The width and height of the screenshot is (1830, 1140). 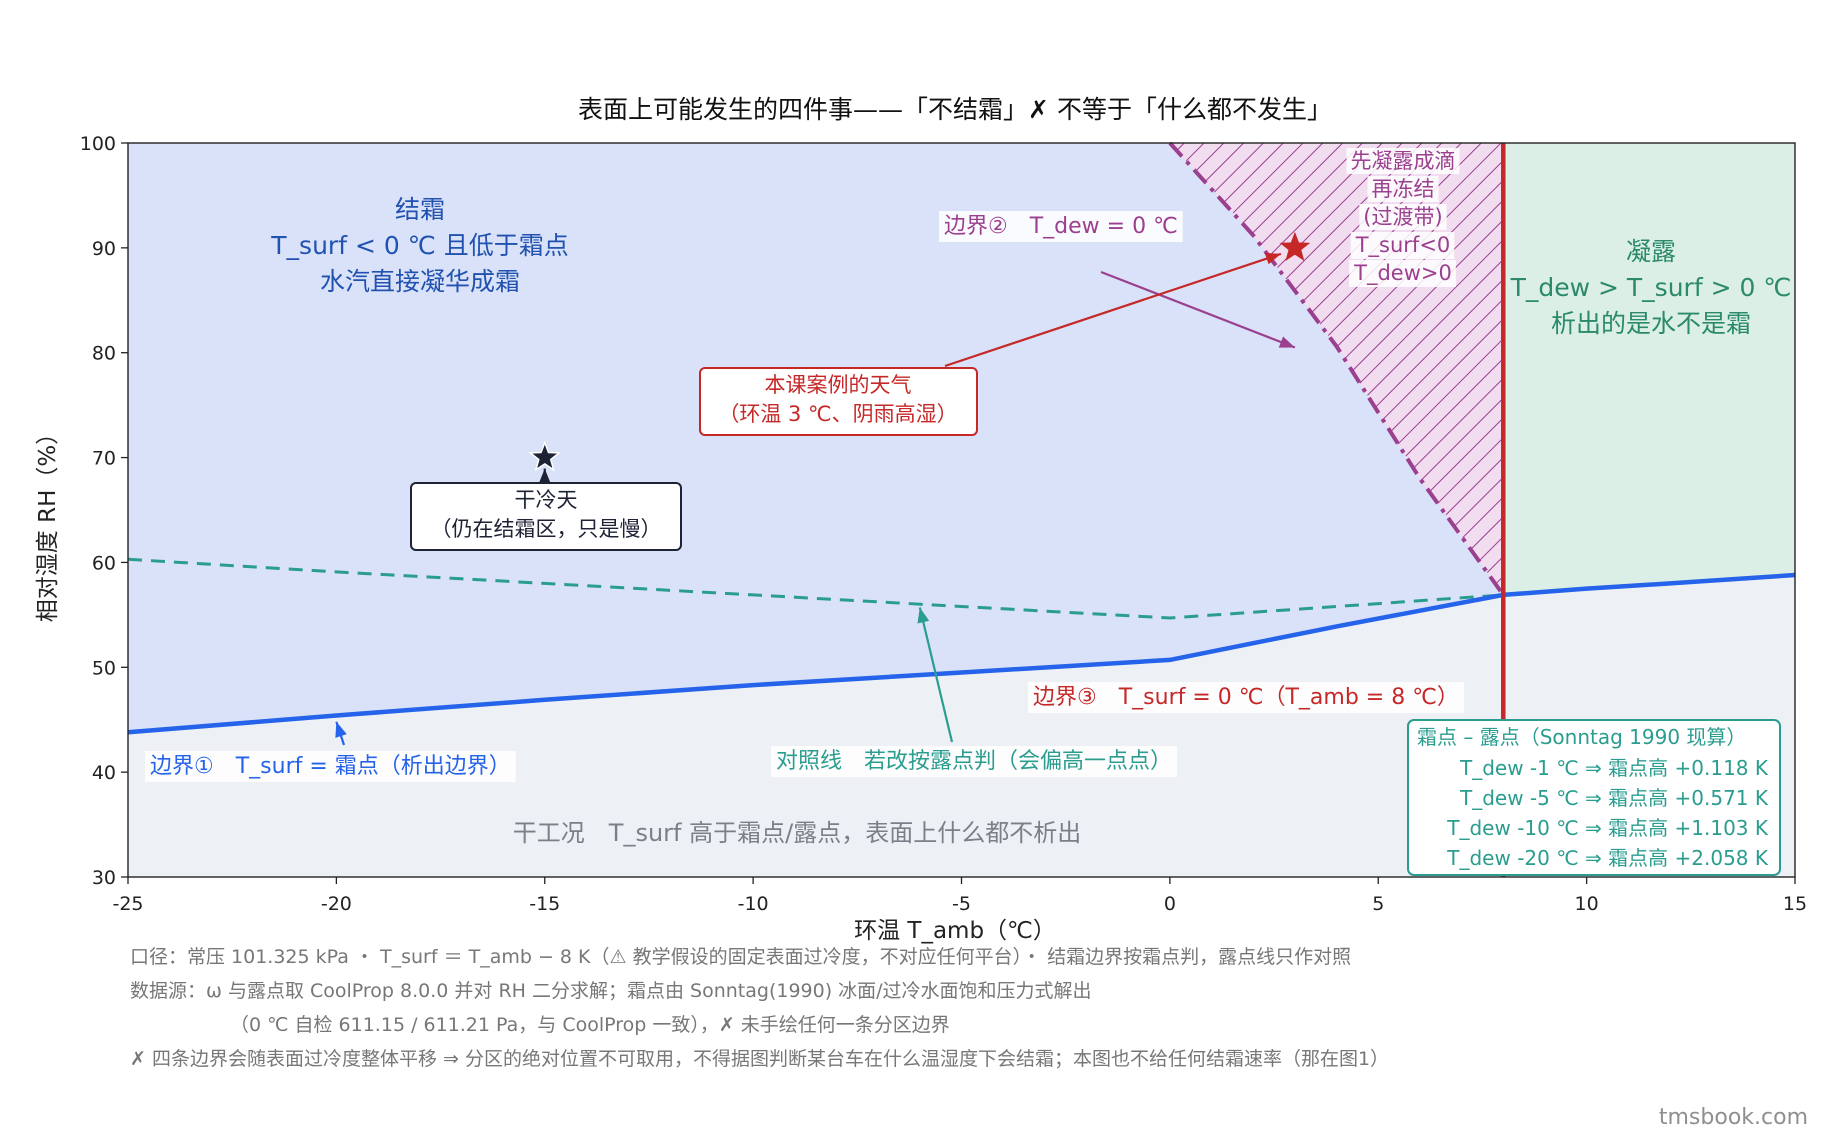 What do you see at coordinates (48, 522) in the screenshot?
I see `y-axis-label: 相对湿度 RH（%）` at bounding box center [48, 522].